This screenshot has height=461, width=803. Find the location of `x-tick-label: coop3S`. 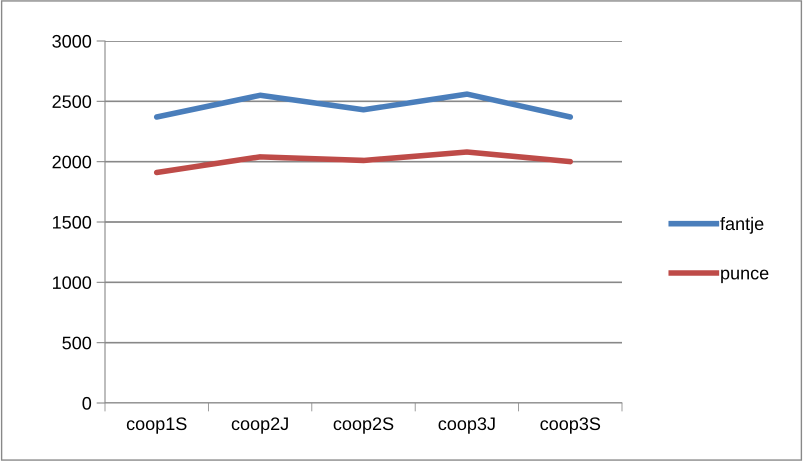

x-tick-label: coop3S is located at coordinates (570, 425).